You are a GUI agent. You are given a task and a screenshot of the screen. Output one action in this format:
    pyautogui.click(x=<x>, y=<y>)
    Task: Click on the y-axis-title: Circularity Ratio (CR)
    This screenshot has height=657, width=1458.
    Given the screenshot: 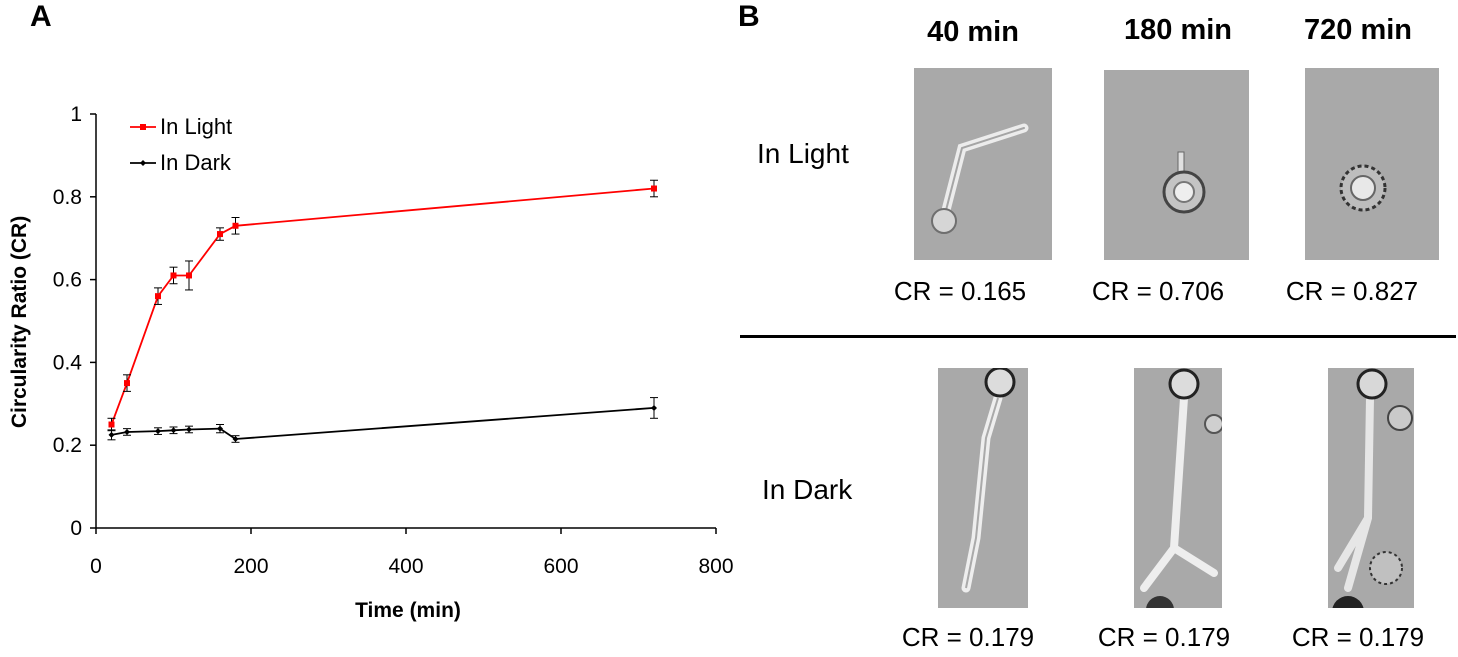 What is the action you would take?
    pyautogui.click(x=19, y=322)
    